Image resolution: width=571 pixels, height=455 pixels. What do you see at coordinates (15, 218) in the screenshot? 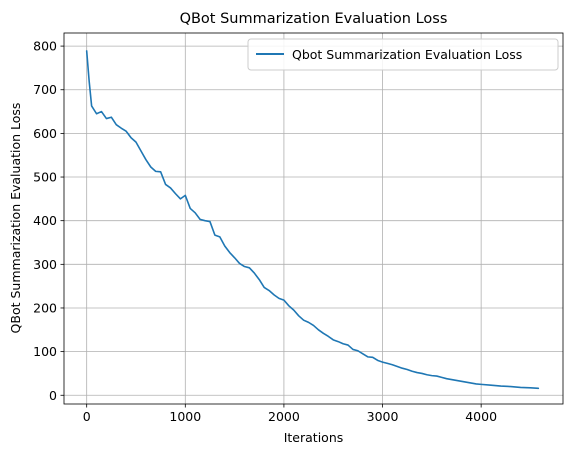
I see `y-axis-label: QBot Summarization Evaluation Loss` at bounding box center [15, 218].